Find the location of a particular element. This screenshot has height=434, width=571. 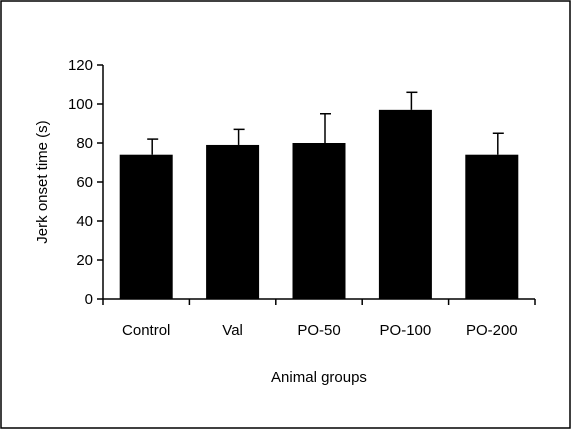

y-axis-title: Jerk onset time (s) is located at coordinates (42, 181).